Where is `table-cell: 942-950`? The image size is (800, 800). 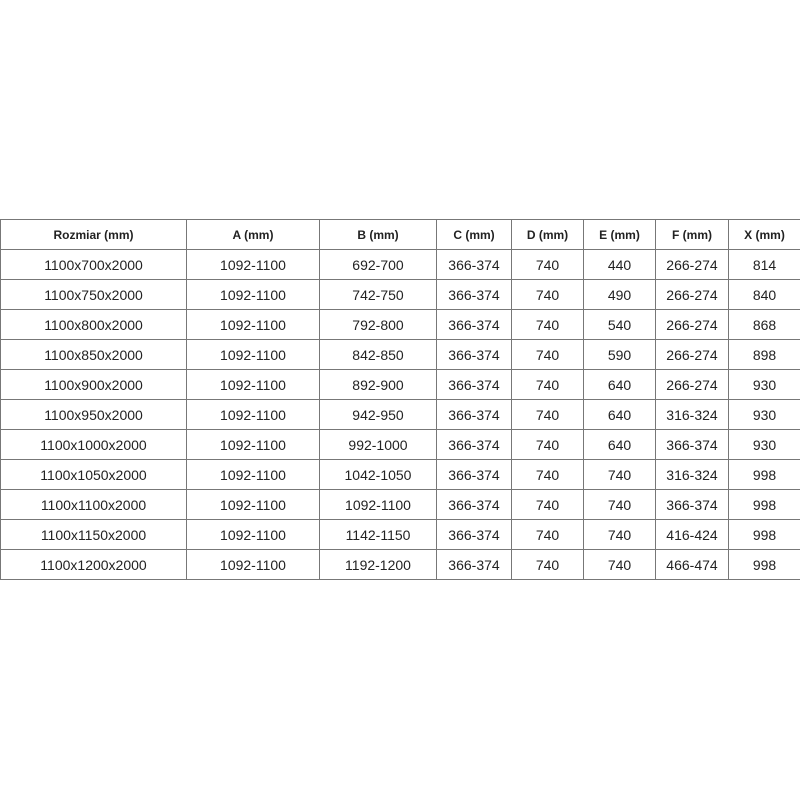
table-cell: 942-950 is located at coordinates (378, 414).